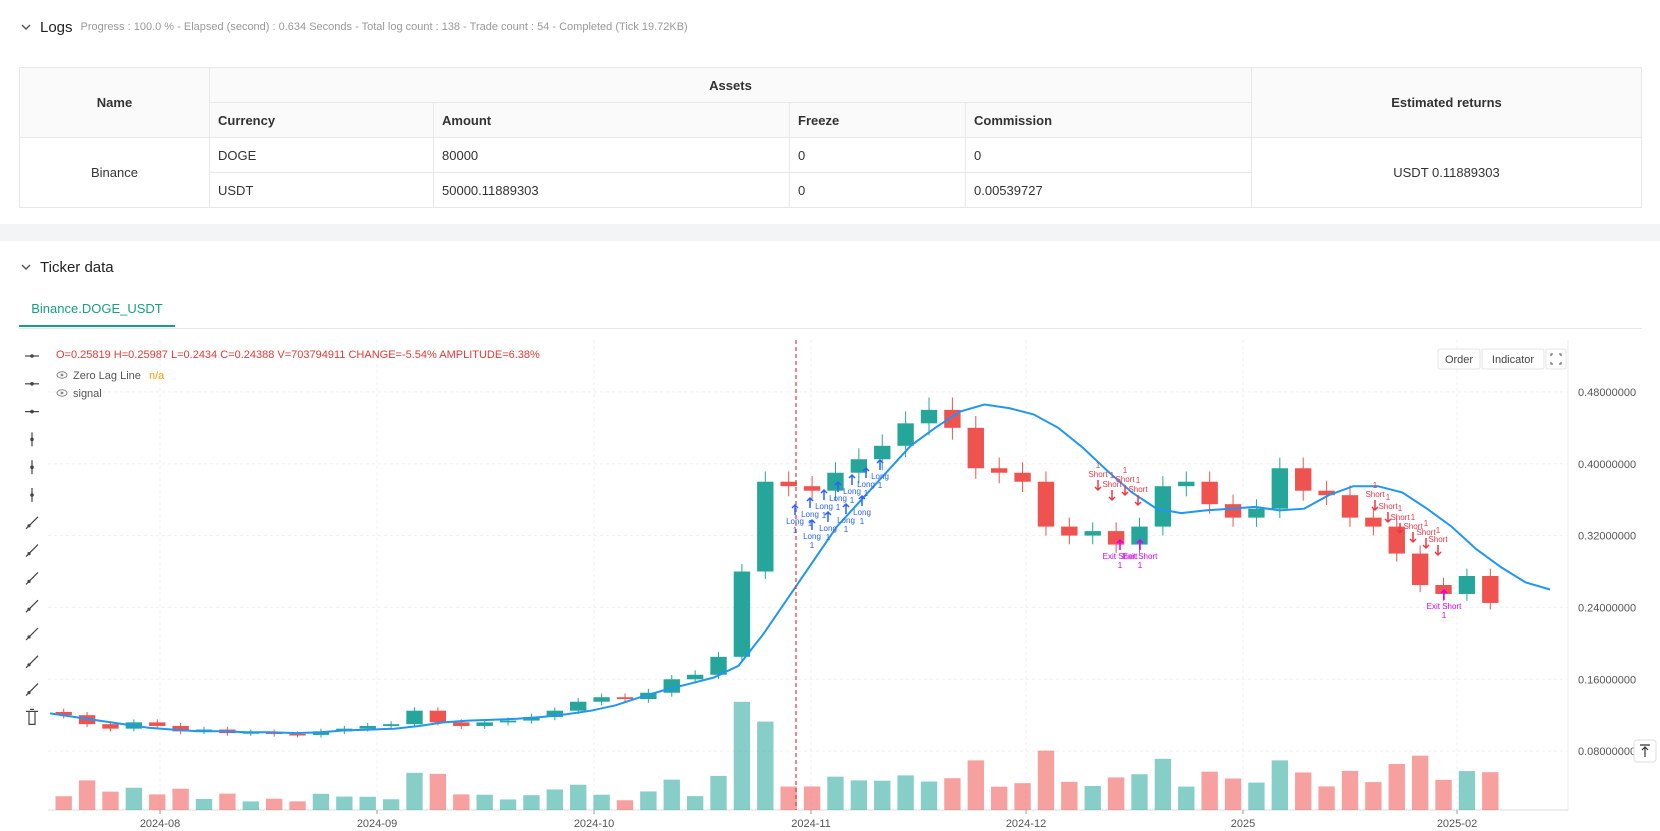  Describe the element at coordinates (32, 467) in the screenshot. I see `vertical-ray-icon` at that location.